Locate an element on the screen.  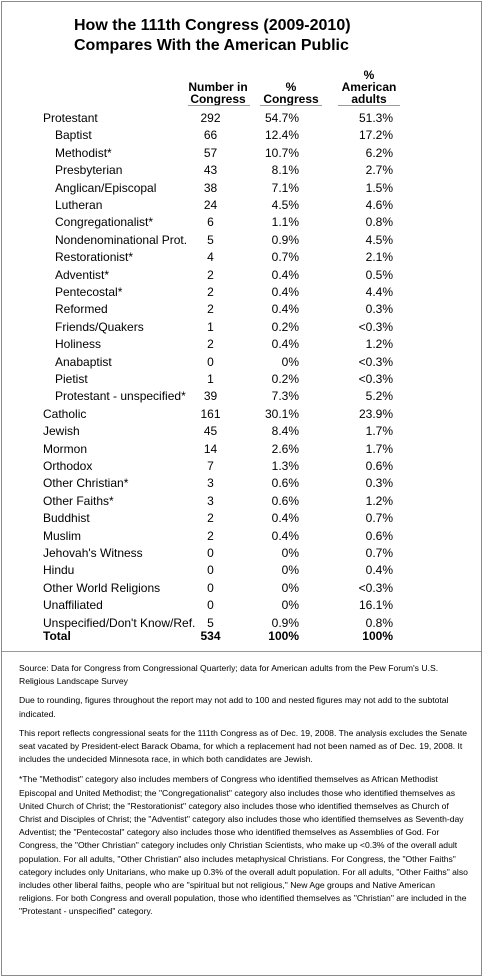
title-line-2: Compares With the American Public is located at coordinates (211, 45).